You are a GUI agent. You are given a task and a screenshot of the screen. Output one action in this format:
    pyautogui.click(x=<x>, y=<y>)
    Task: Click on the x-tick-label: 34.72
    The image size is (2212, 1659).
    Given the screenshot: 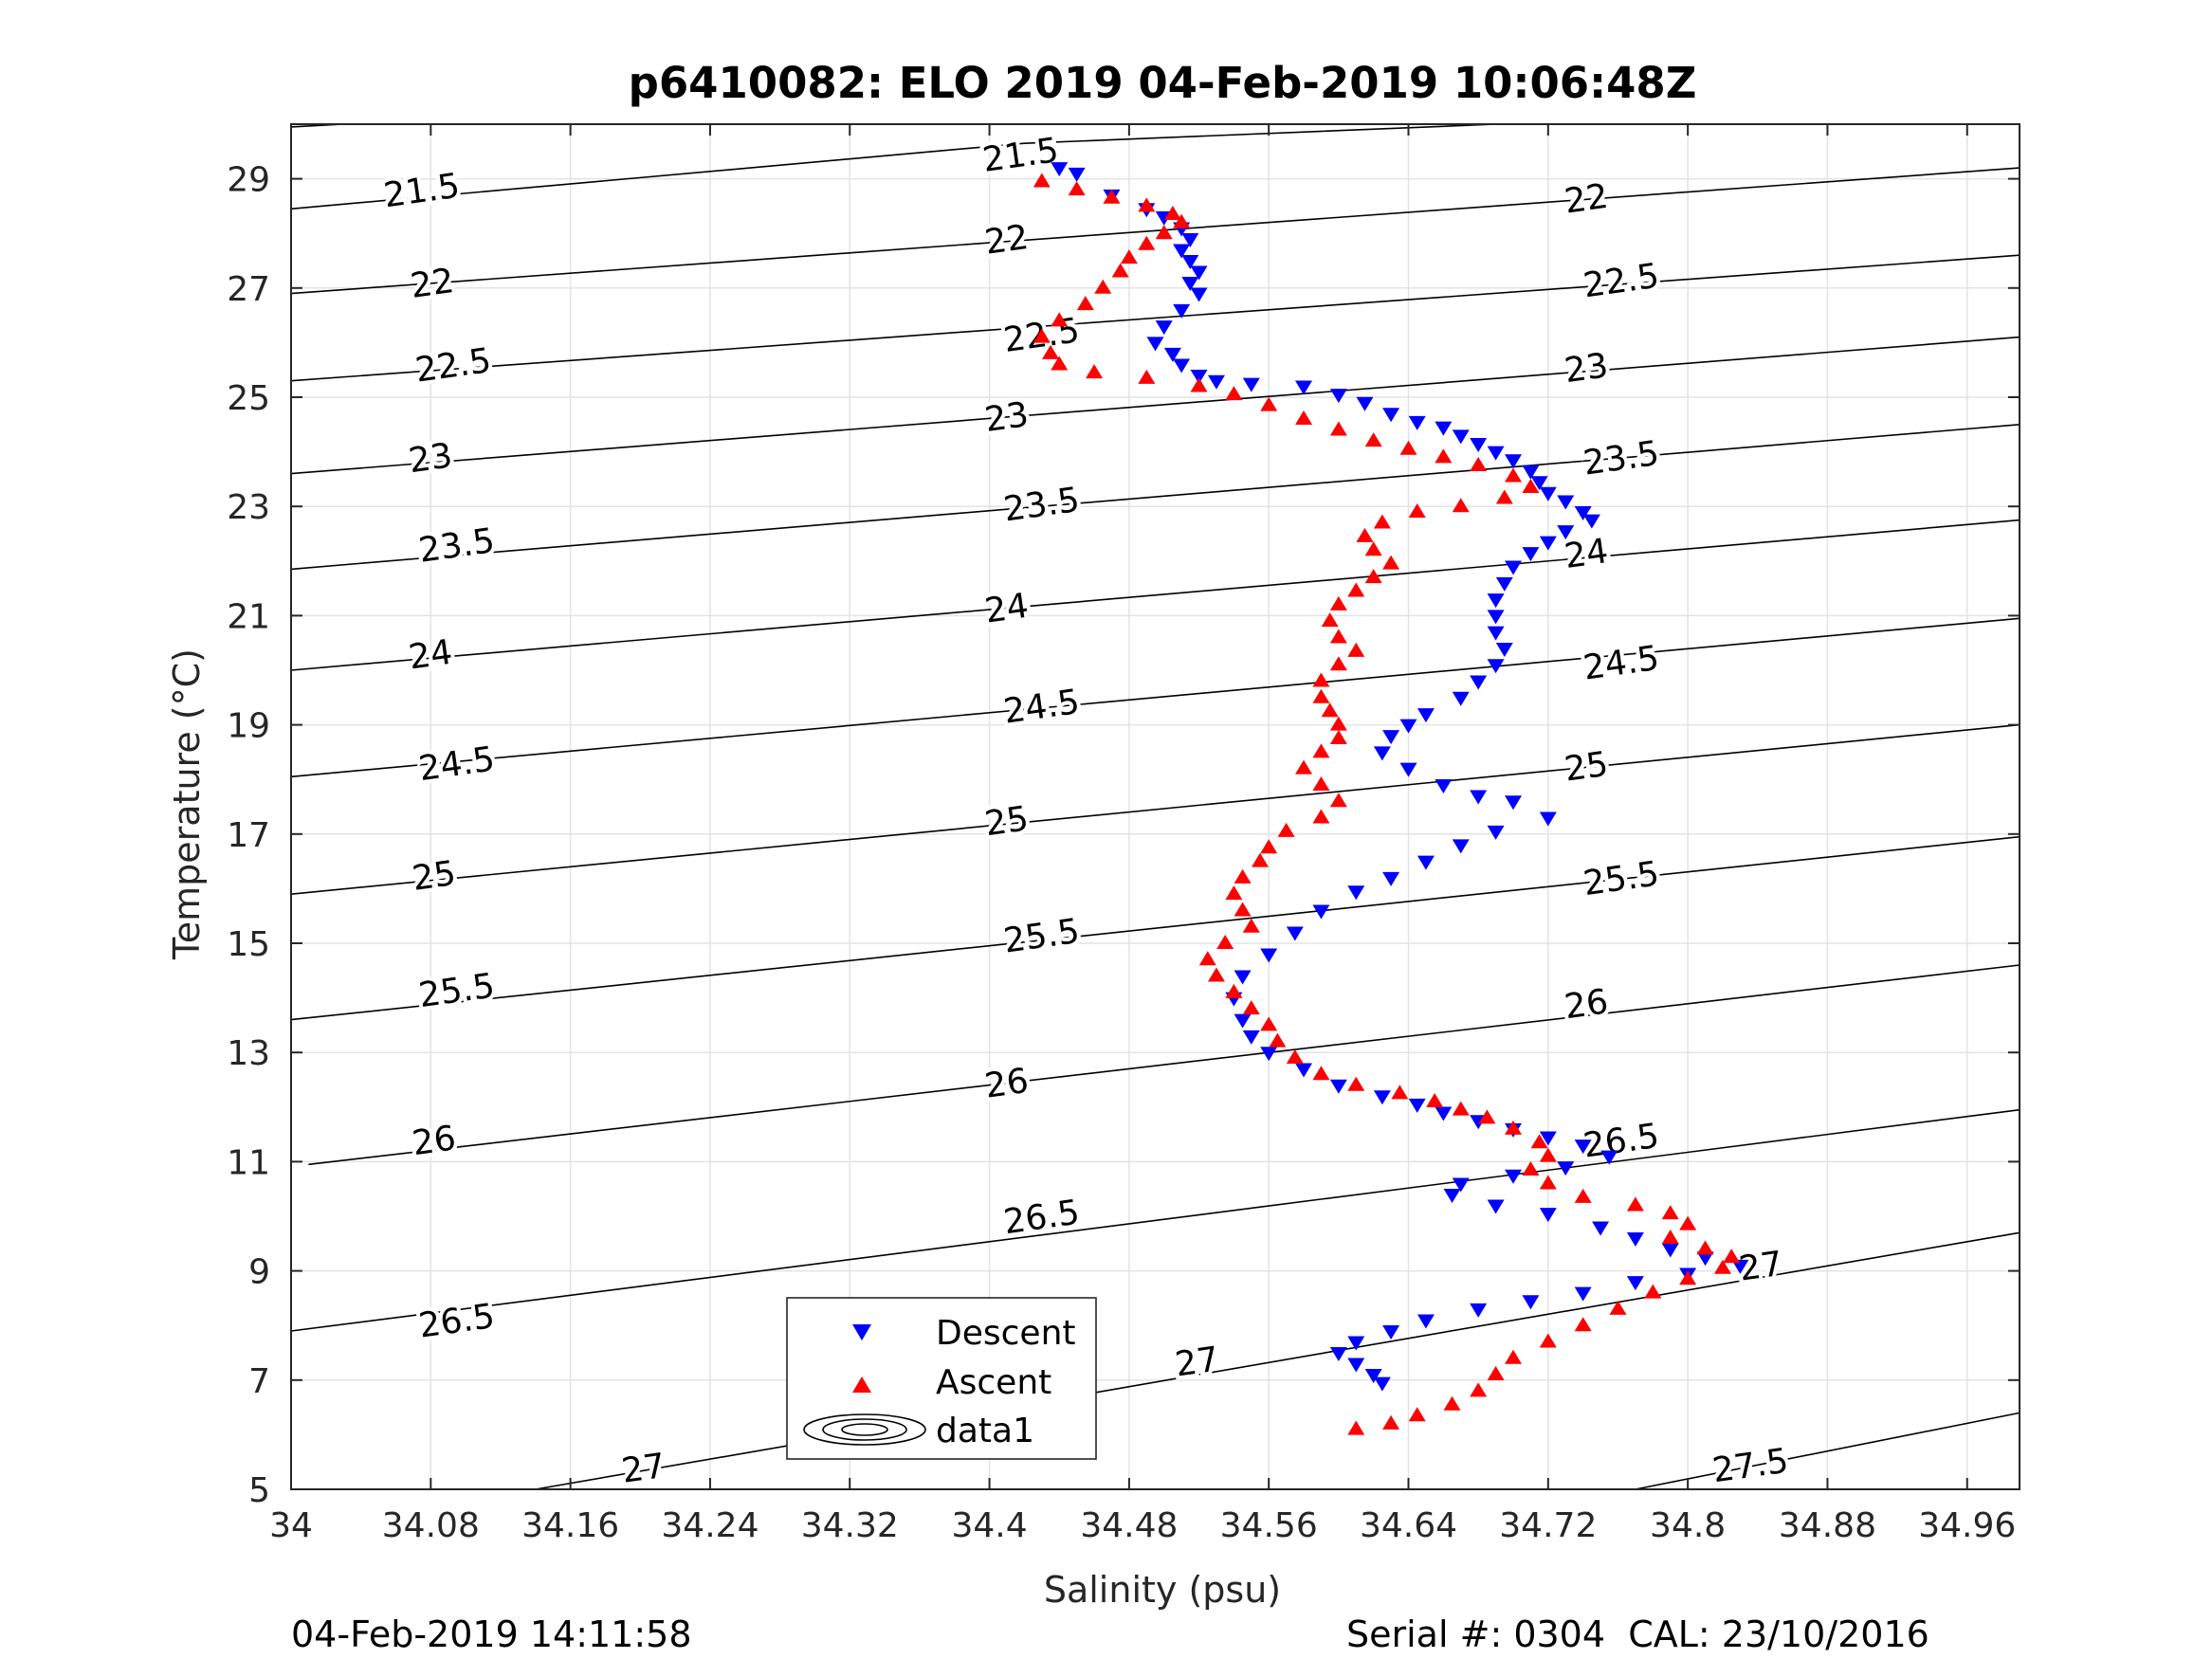 What is the action you would take?
    pyautogui.click(x=1548, y=1525)
    